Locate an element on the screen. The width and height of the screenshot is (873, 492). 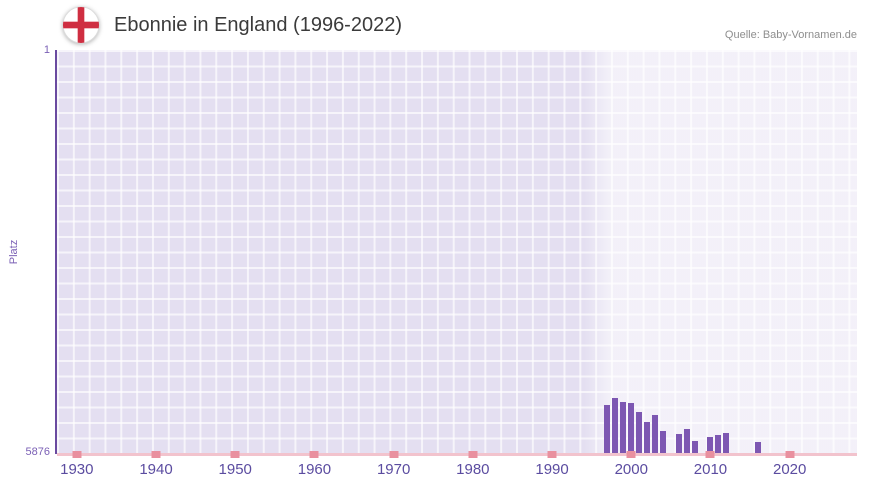
england-flag-icon is located at coordinates (81, 25).